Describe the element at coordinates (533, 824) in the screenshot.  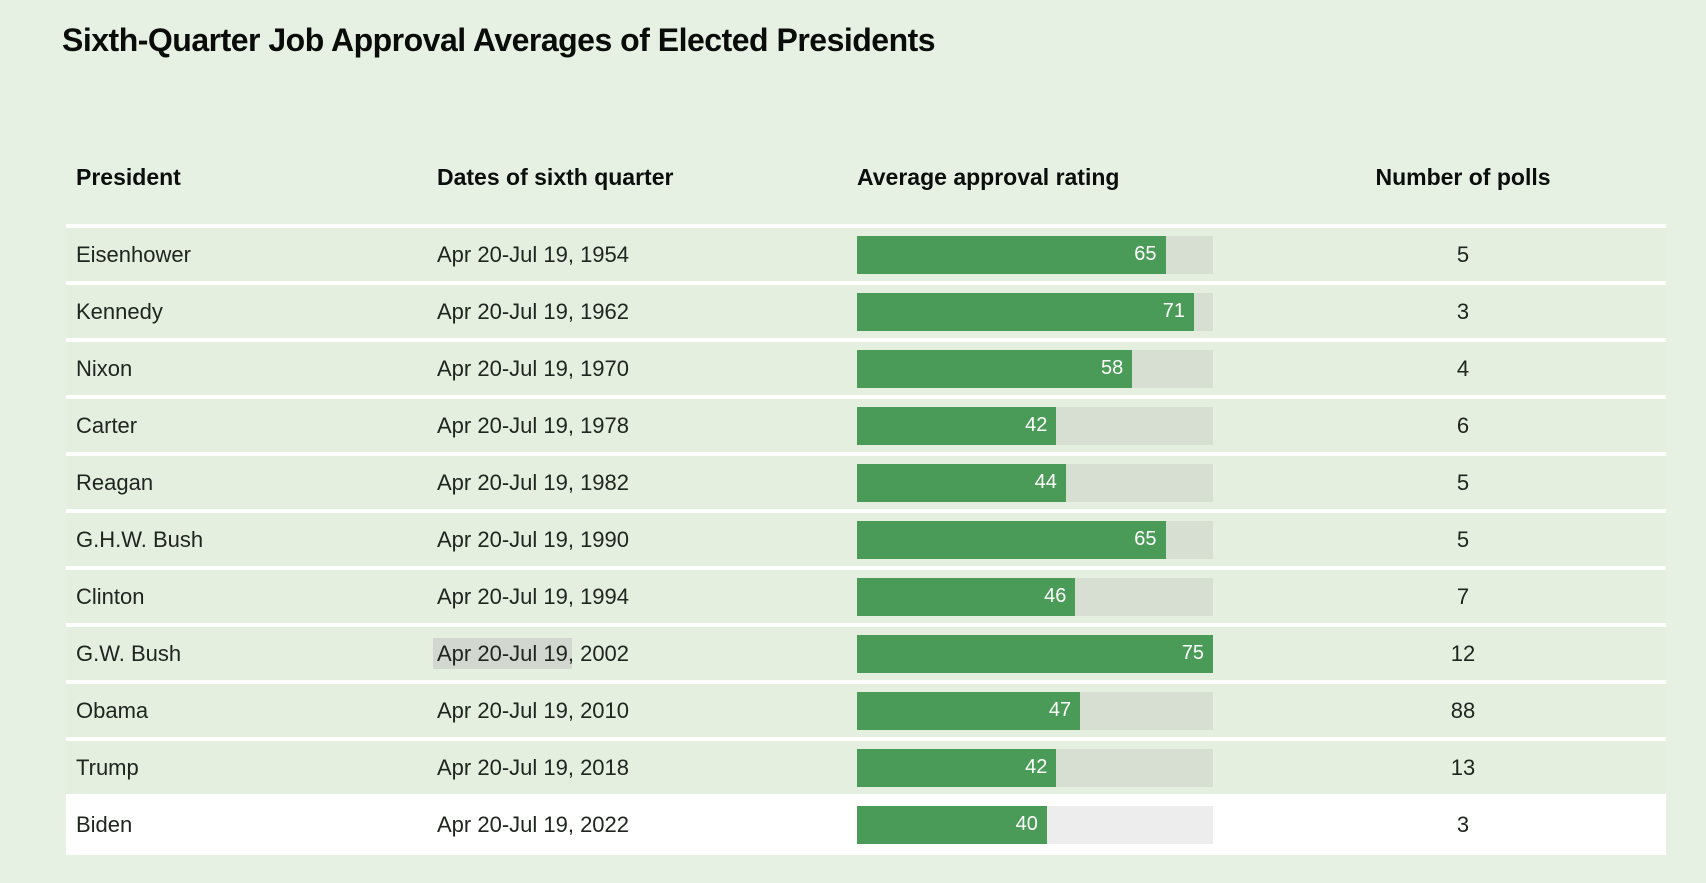
I see `dates-cell: Apr 20-Jul 19, 2022` at that location.